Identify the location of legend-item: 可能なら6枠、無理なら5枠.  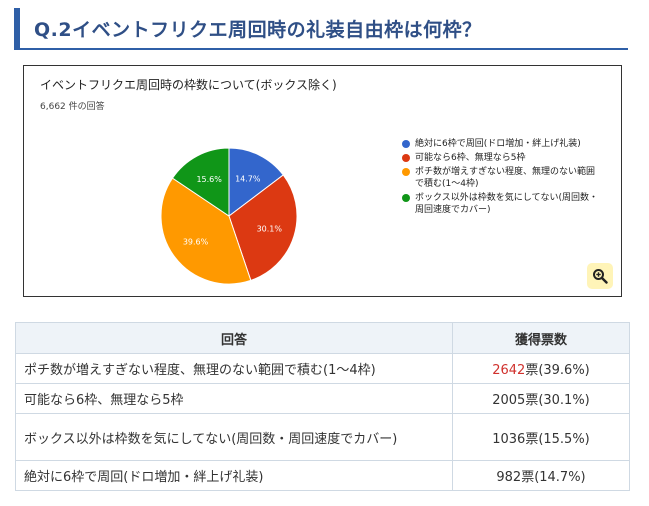
(502, 158).